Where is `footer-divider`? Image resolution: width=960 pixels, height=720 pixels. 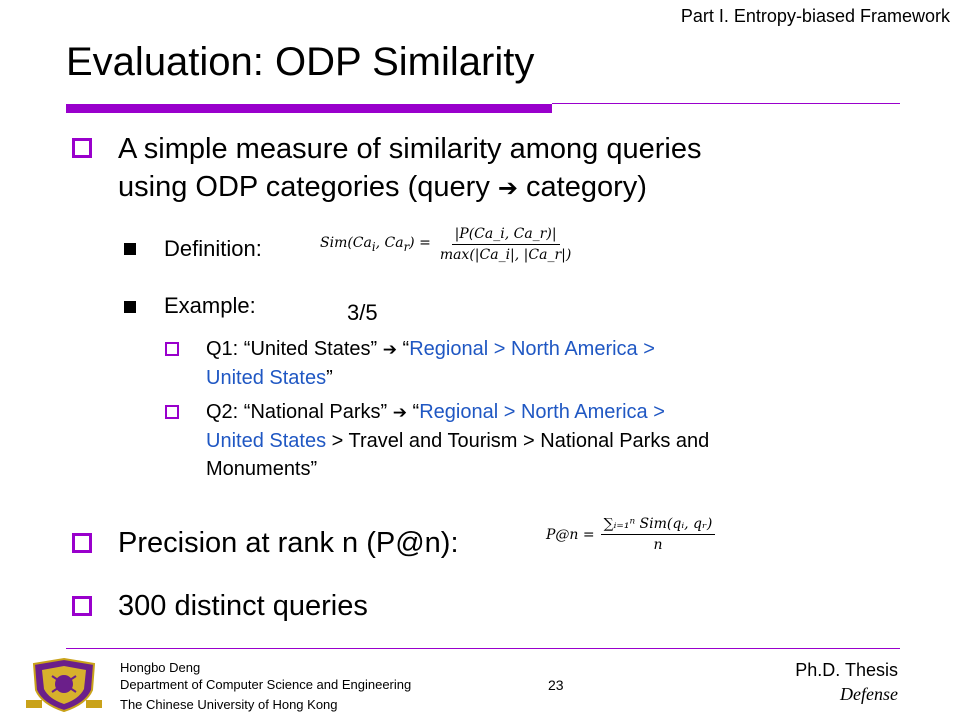
footer-divider is located at coordinates (483, 648).